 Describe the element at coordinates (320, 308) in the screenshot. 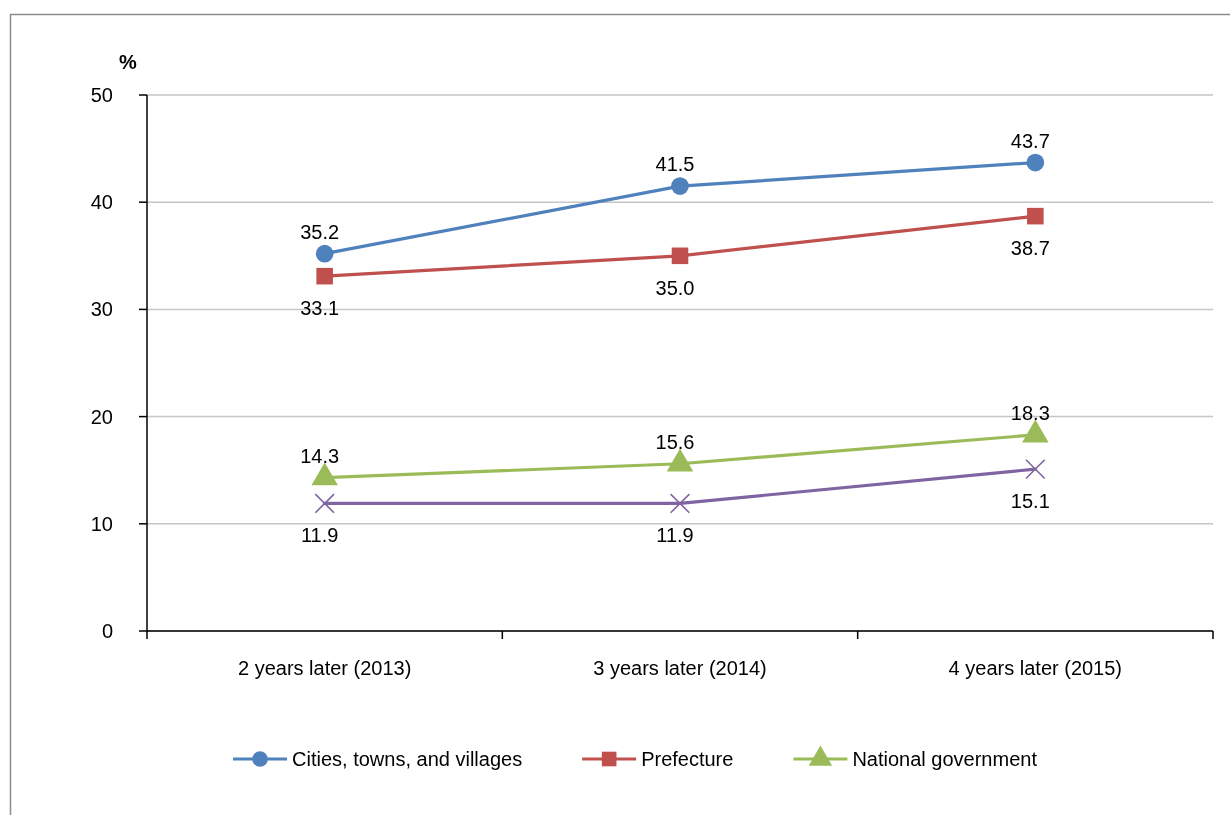

I see `data-label: 33.1` at that location.